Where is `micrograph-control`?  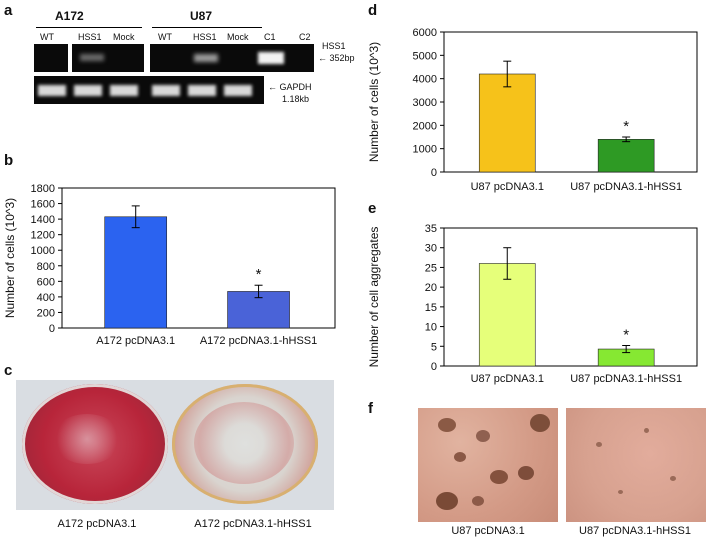 micrograph-control is located at coordinates (488, 465).